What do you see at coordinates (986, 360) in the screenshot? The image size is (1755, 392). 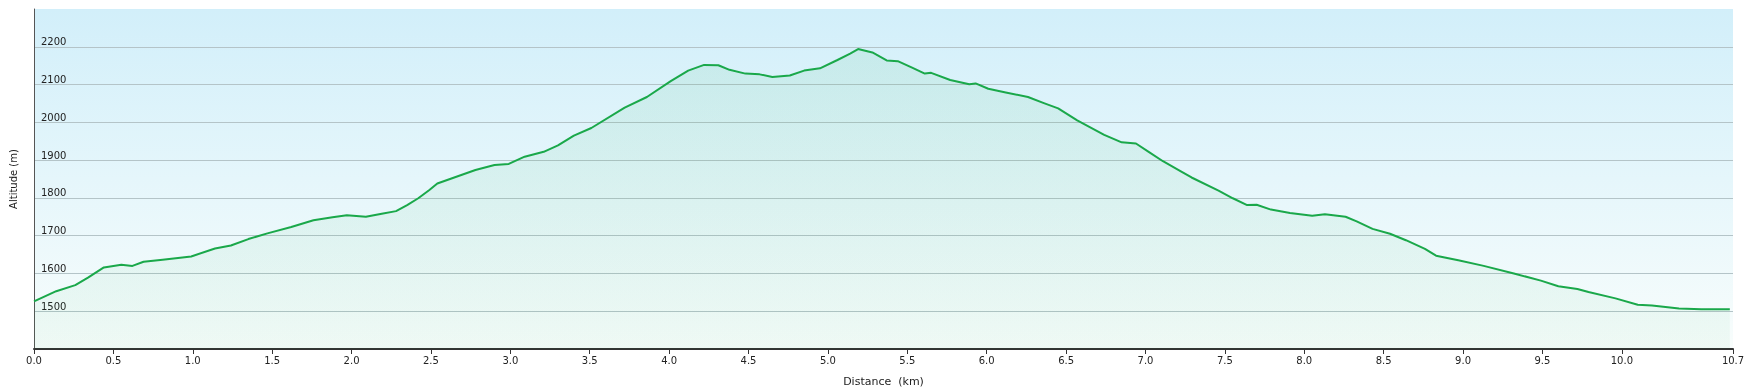 I see `x-tick-label: 6.0` at bounding box center [986, 360].